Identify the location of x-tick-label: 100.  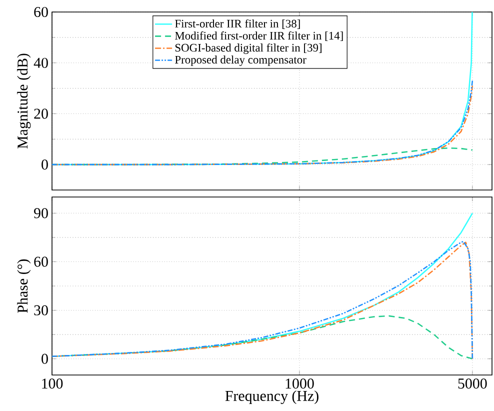
(52, 383).